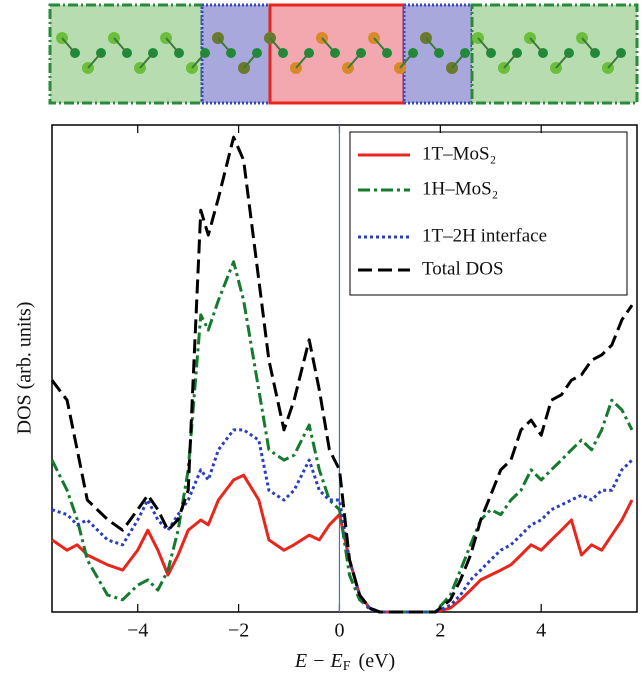 The image size is (643, 678). Describe the element at coordinates (440, 631) in the screenshot. I see `x-tick-label: 2` at that location.